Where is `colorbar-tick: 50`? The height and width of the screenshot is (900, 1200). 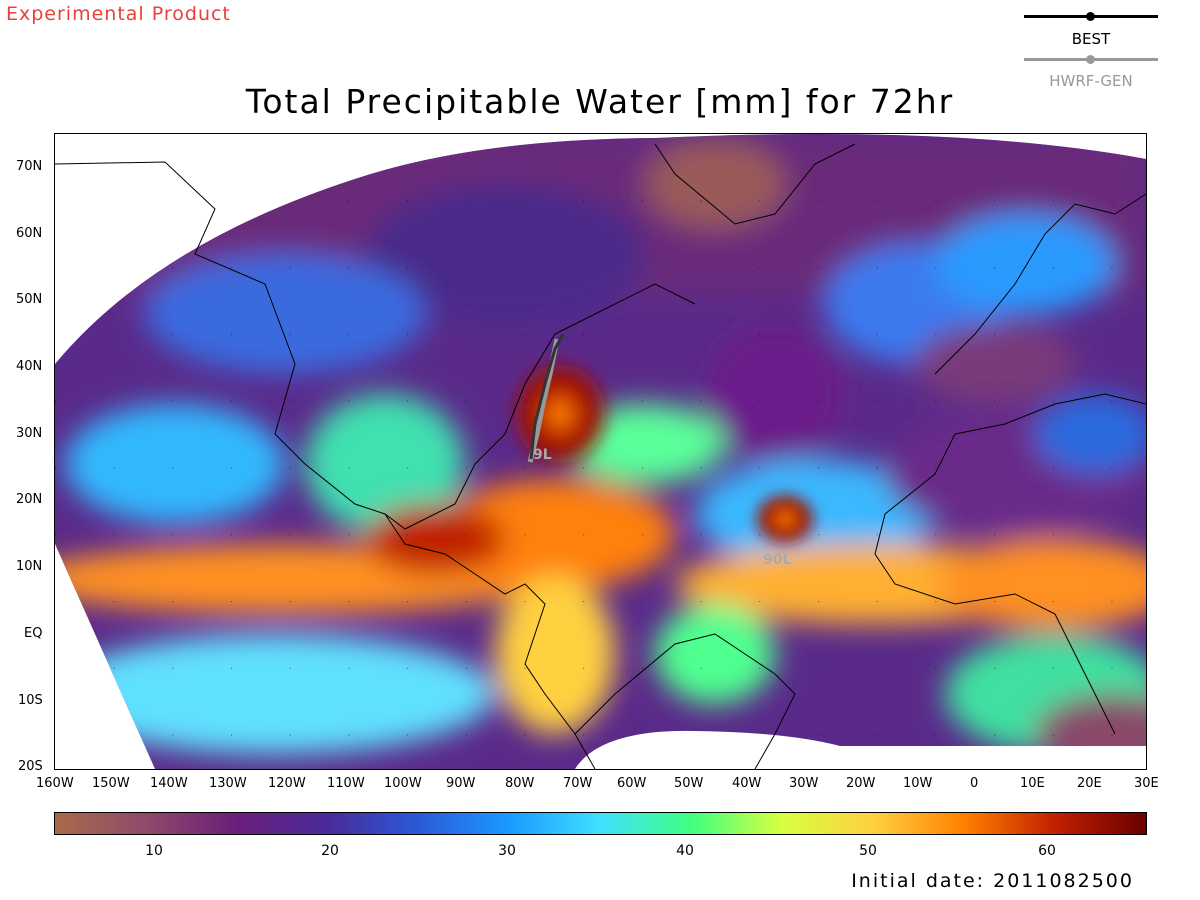 colorbar-tick: 50 is located at coordinates (868, 851).